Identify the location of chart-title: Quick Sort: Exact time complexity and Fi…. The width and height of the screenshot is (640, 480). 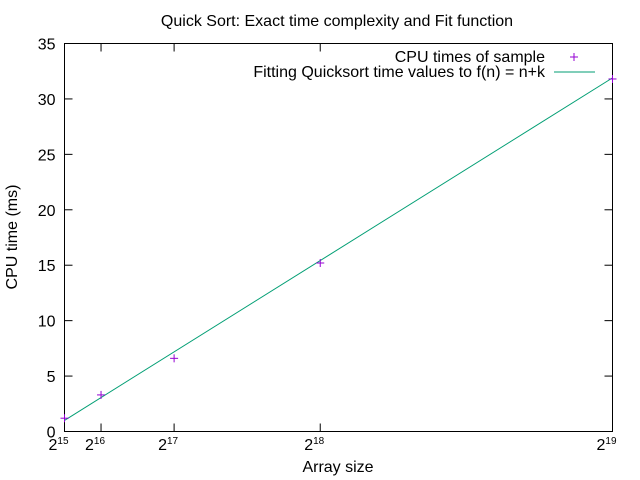
(337, 21).